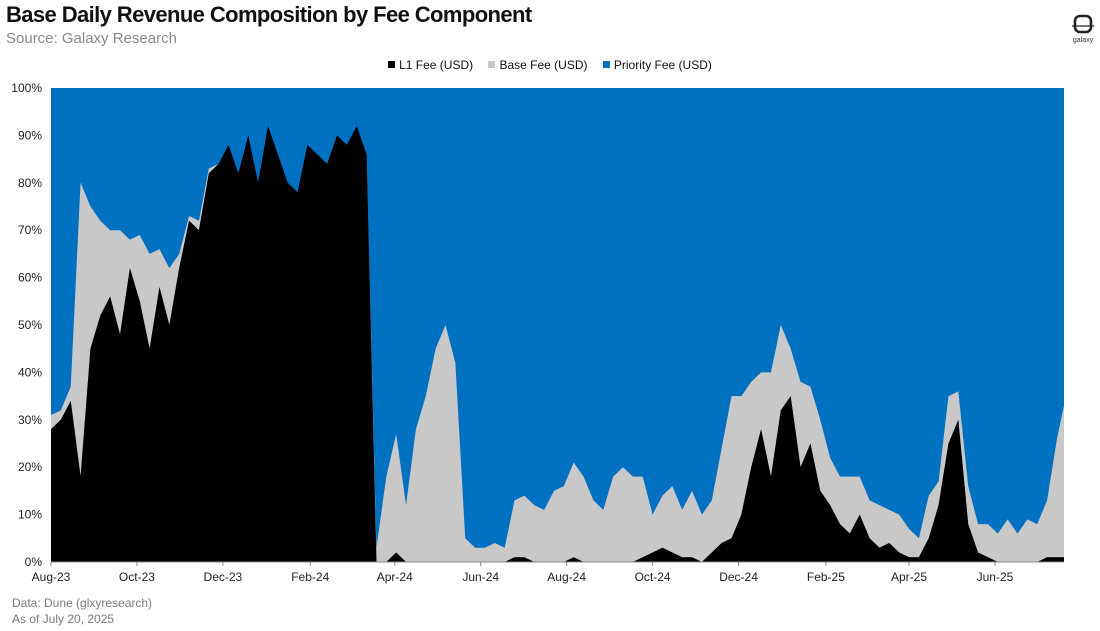 Image resolution: width=1100 pixels, height=631 pixels. Describe the element at coordinates (63, 619) in the screenshot. I see `footer-as-of-date: As of July 20, 2025` at that location.